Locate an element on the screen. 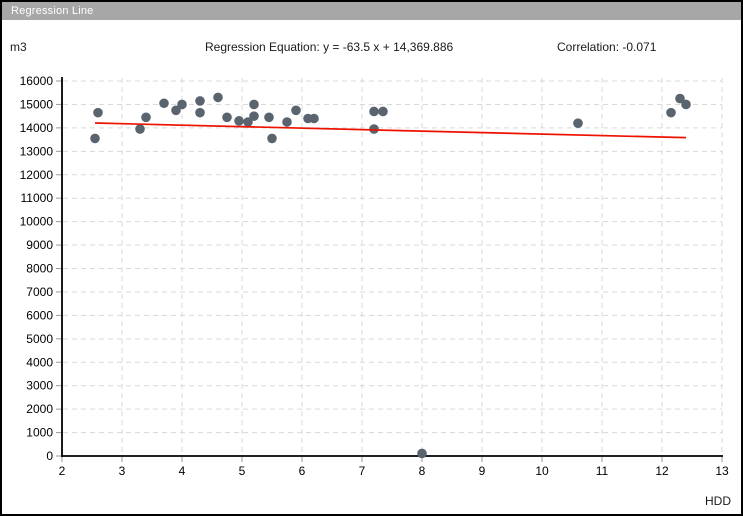 This screenshot has height=516, width=743. window-title: Regression Line is located at coordinates (52, 11).